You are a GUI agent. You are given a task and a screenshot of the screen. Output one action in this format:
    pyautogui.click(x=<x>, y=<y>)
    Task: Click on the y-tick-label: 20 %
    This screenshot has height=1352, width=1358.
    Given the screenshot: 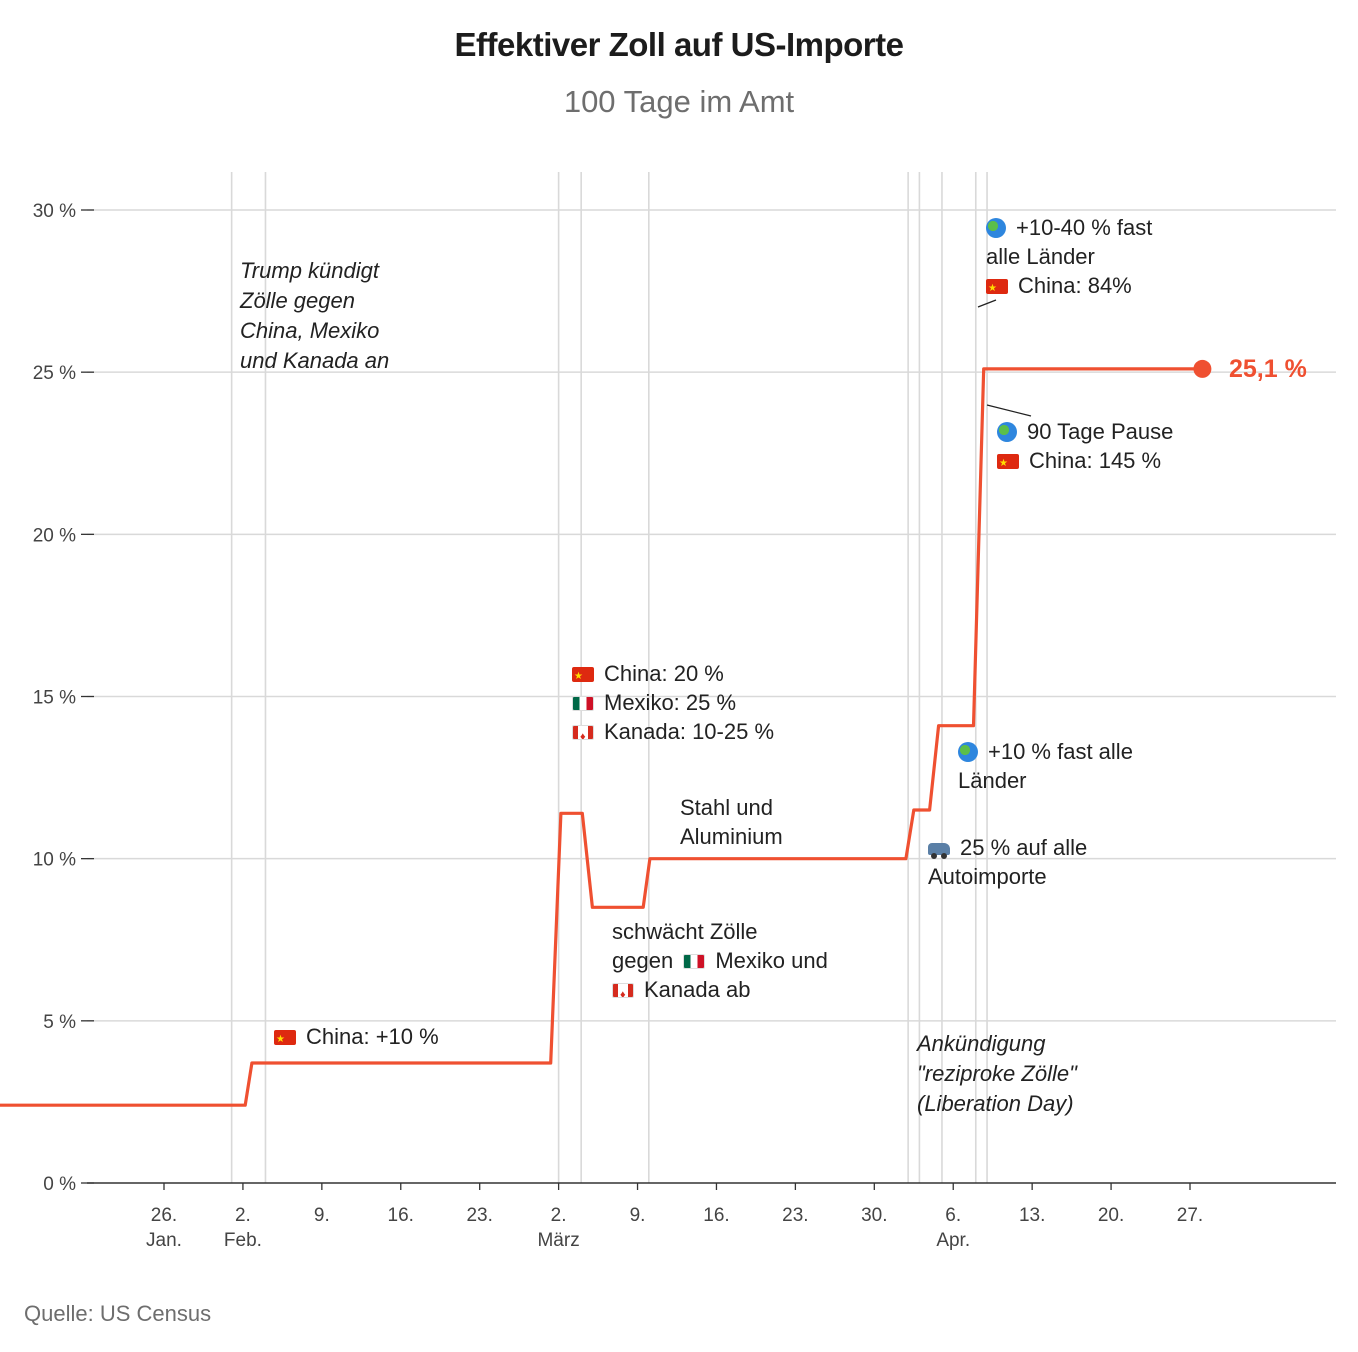 What is the action you would take?
    pyautogui.click(x=54, y=535)
    